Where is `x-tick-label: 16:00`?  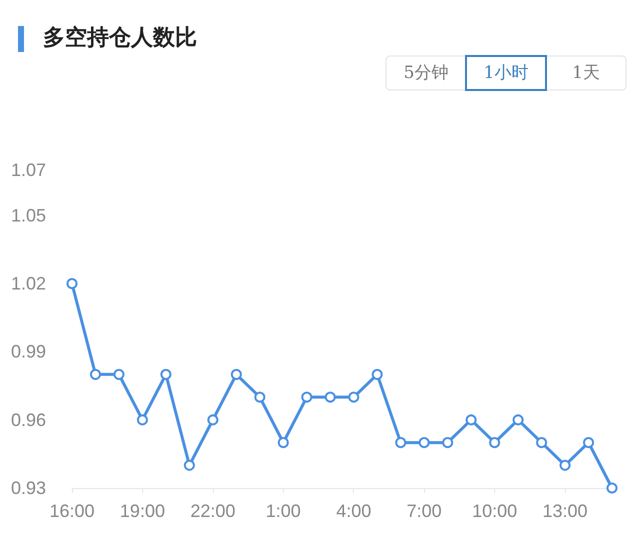
x-tick-label: 16:00 is located at coordinates (72, 511).